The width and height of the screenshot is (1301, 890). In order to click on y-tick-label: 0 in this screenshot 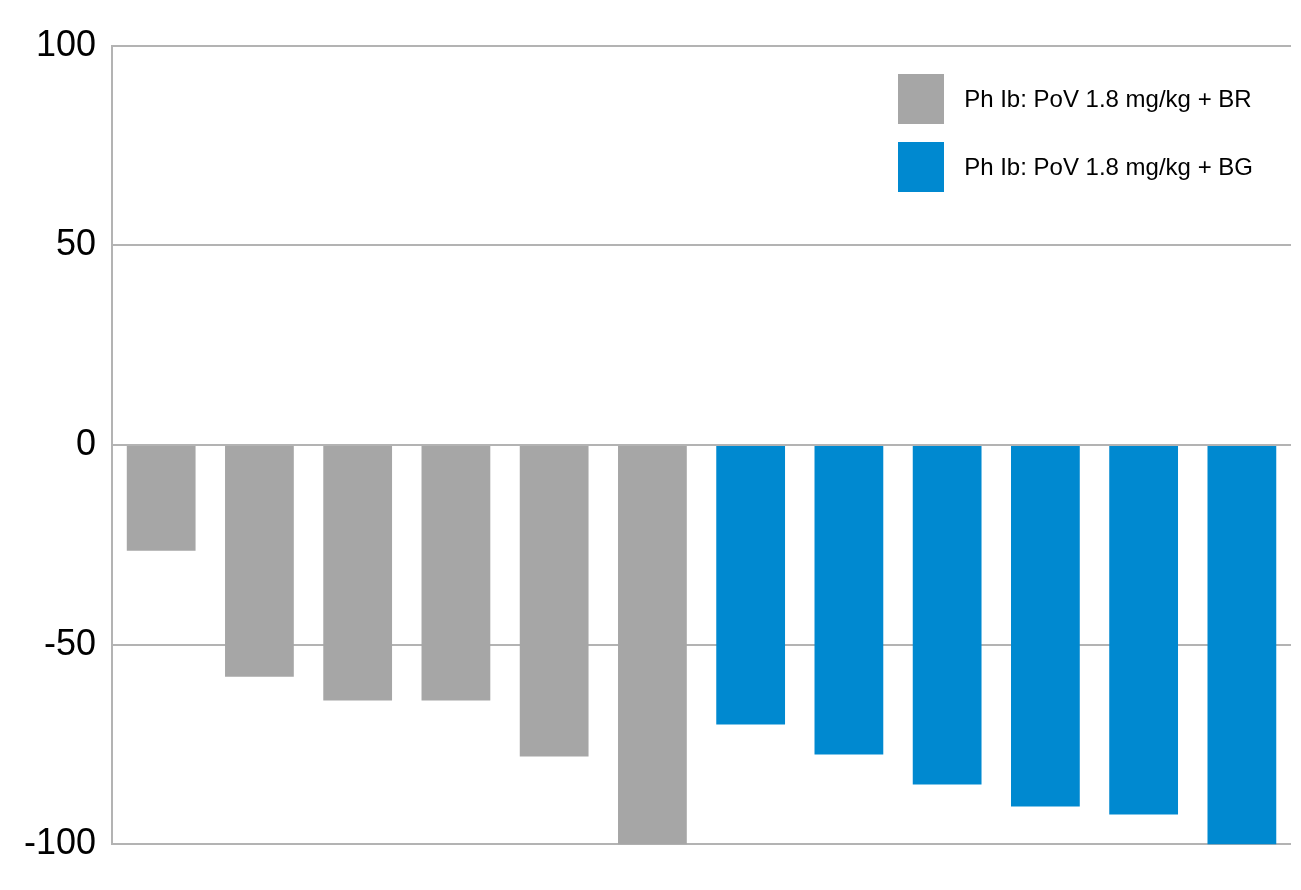, I will do `click(86, 442)`.